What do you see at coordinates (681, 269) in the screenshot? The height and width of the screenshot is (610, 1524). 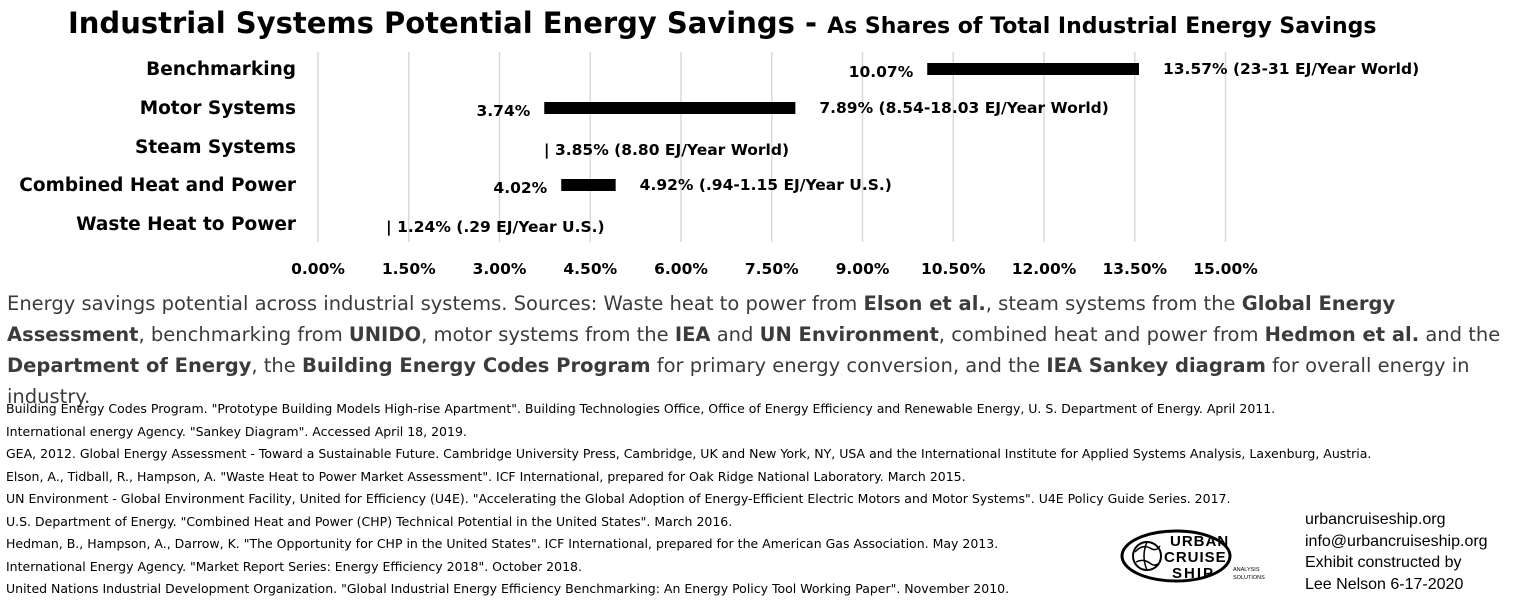 I see `x-tick-label: 6.00%` at bounding box center [681, 269].